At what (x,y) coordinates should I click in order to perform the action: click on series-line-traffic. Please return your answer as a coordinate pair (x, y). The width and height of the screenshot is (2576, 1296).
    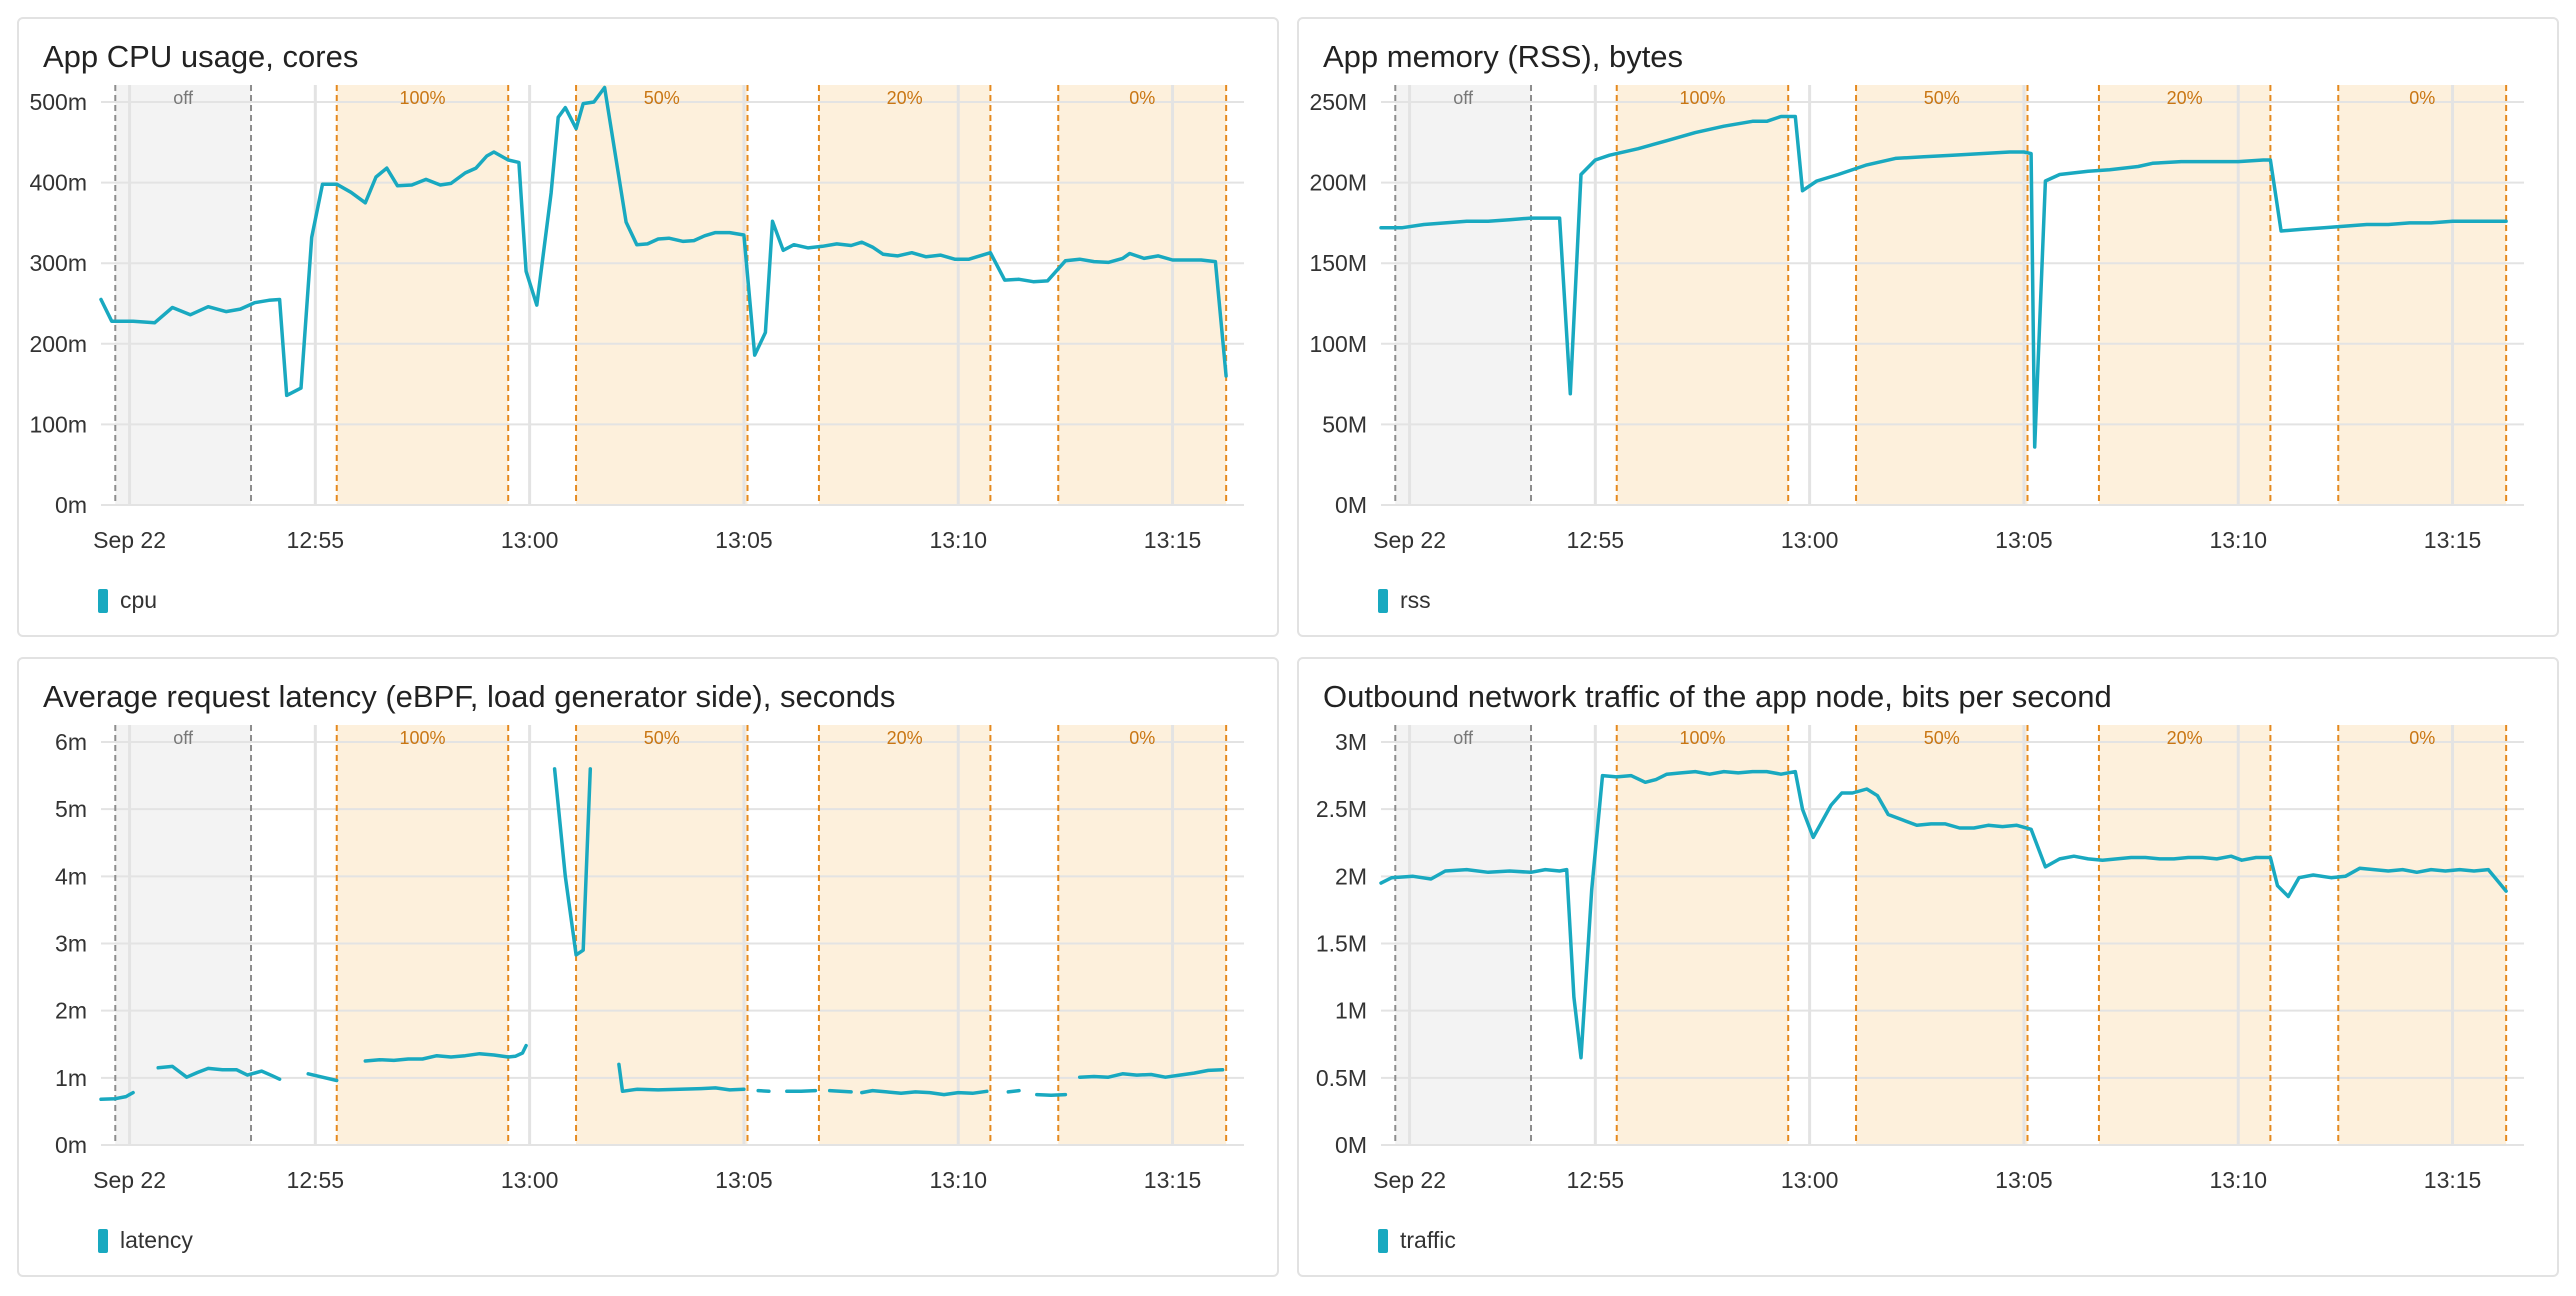
    Looking at the image, I should click on (1943, 914).